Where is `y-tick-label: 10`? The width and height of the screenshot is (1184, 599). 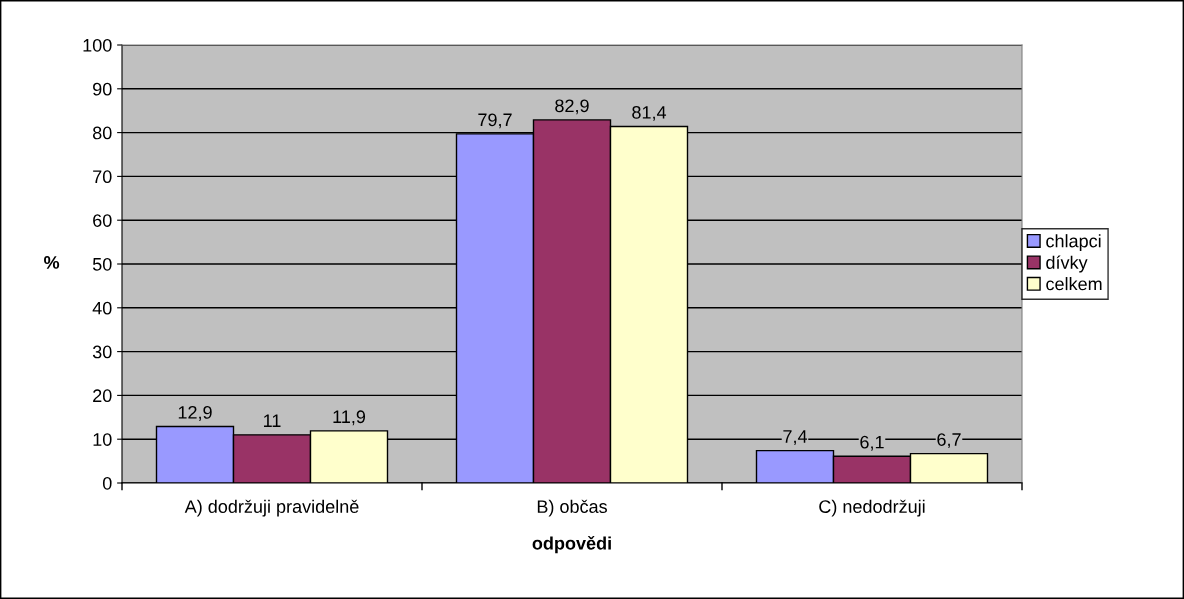 y-tick-label: 10 is located at coordinates (102, 439).